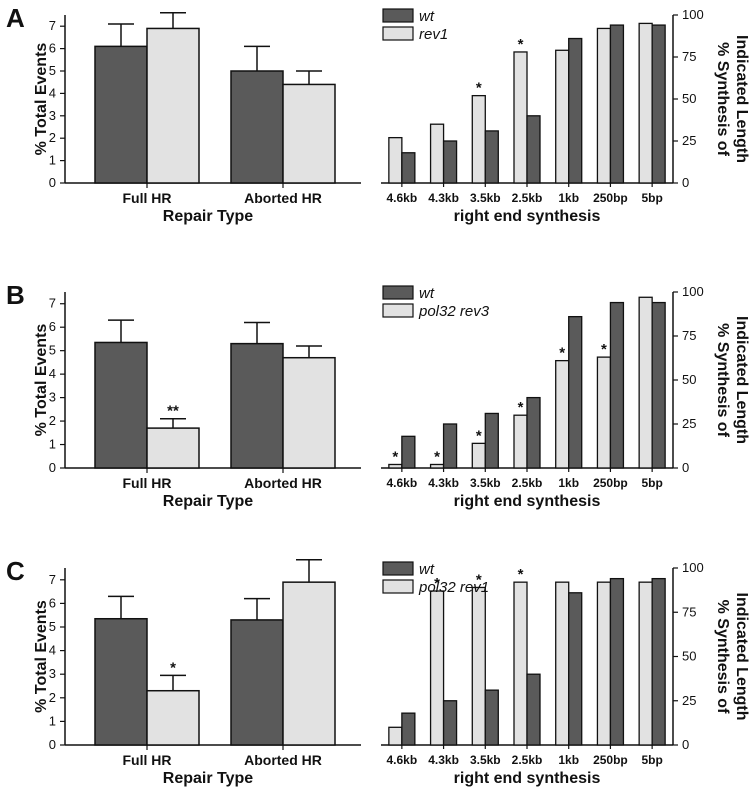  I want to click on y-axis-title: % Total Events, so click(41, 99).